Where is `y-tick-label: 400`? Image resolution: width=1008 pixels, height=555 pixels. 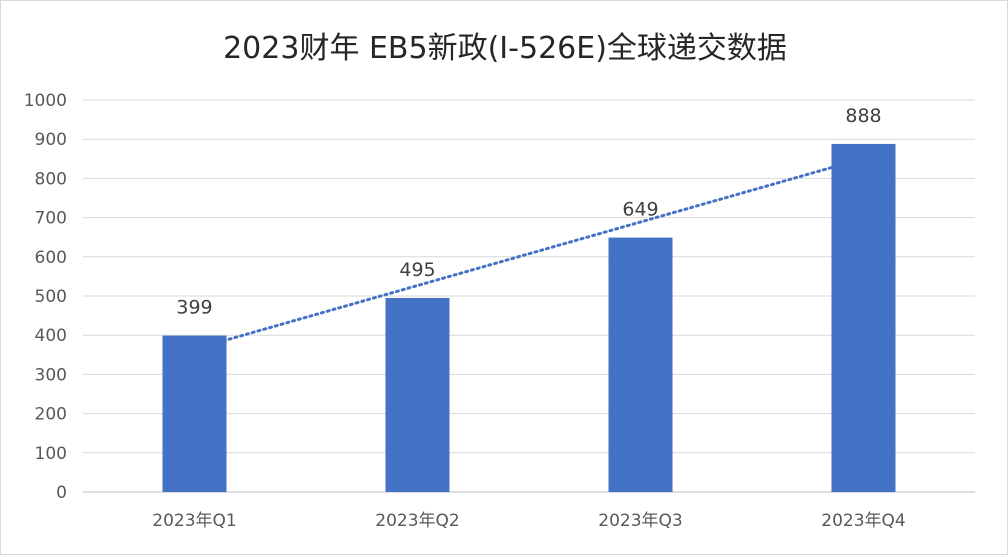 y-tick-label: 400 is located at coordinates (51, 336).